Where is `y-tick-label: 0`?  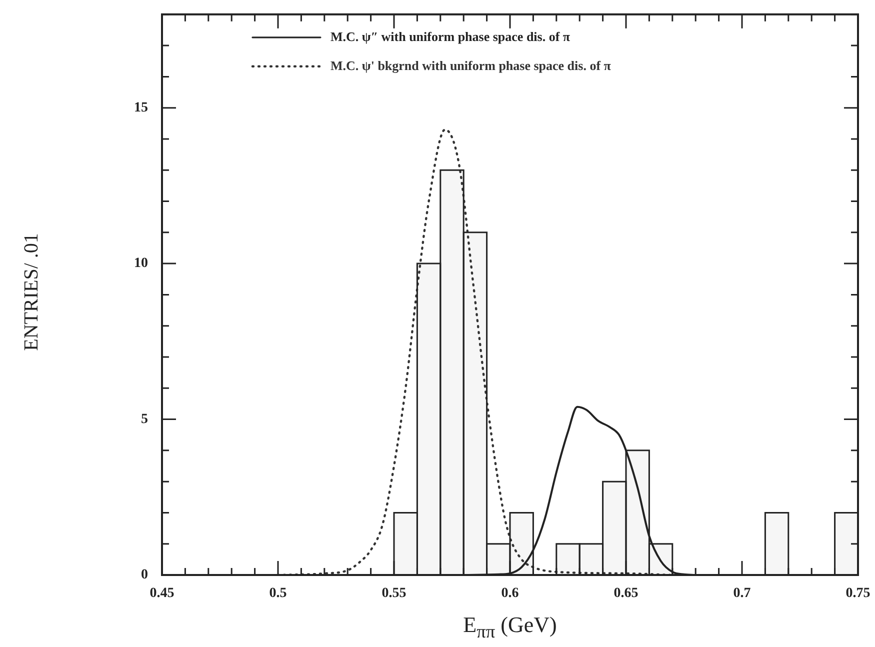
y-tick-label: 0 is located at coordinates (144, 575).